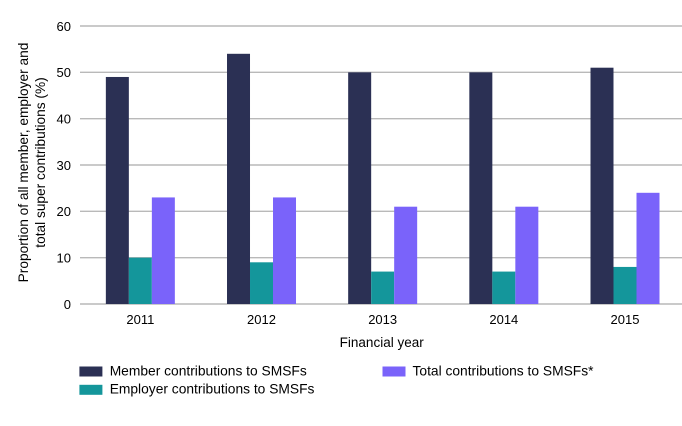  I want to click on svg-text: 2012, so click(261, 319).